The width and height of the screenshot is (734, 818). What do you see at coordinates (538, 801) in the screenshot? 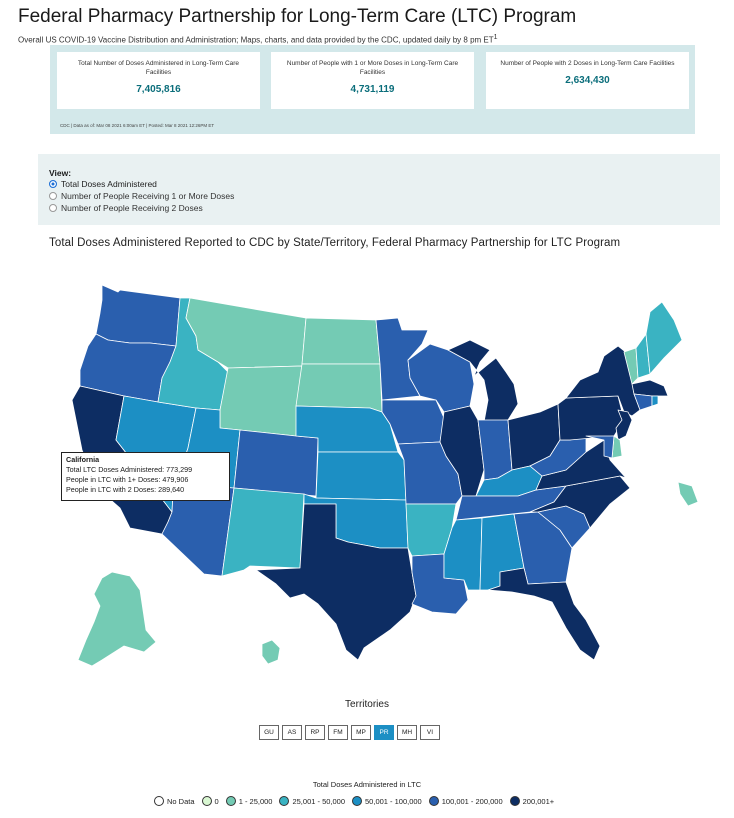
I see `legend-label: 200,001+` at bounding box center [538, 801].